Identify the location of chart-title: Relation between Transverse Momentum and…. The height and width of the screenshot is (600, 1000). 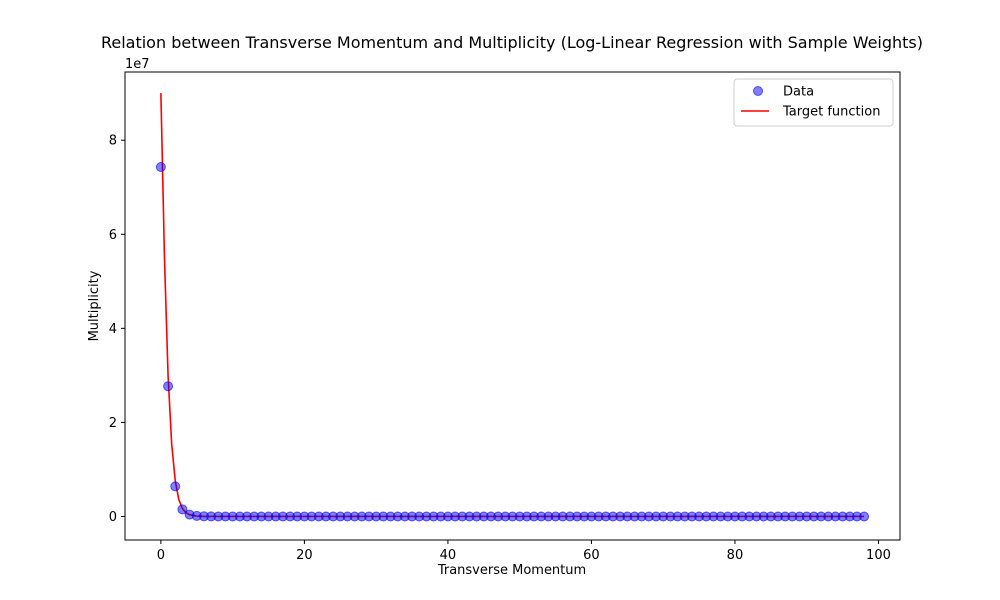
(512, 42).